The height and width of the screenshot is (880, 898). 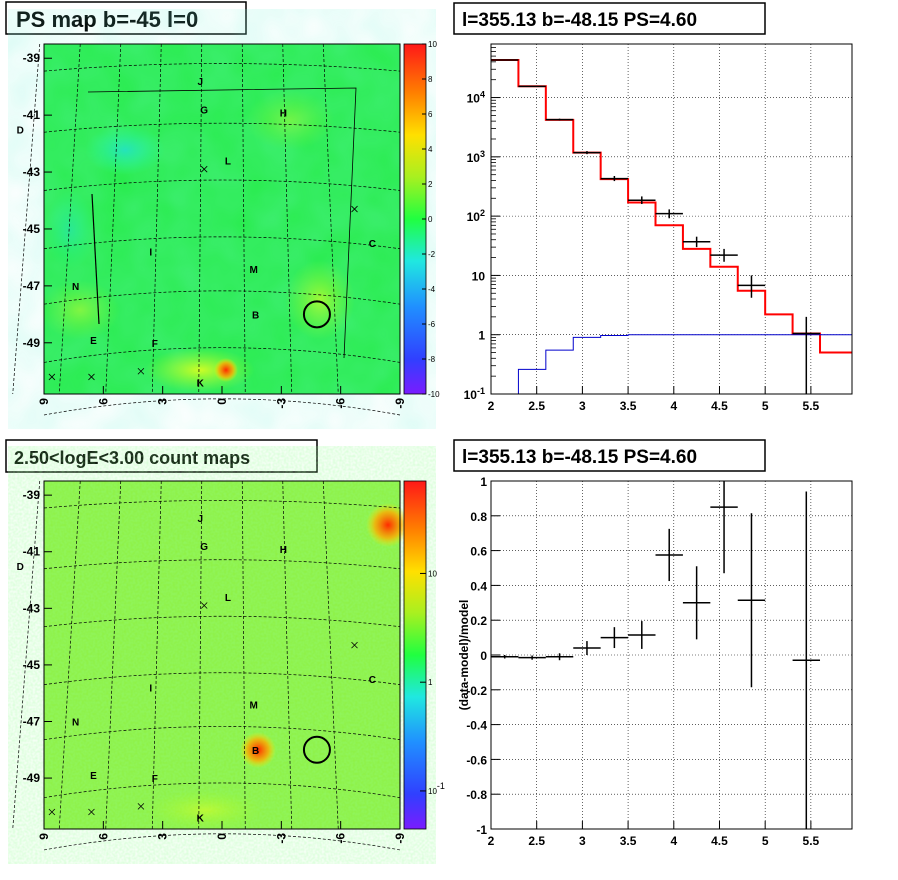 What do you see at coordinates (253, 706) in the screenshot?
I see `source-label-m: M` at bounding box center [253, 706].